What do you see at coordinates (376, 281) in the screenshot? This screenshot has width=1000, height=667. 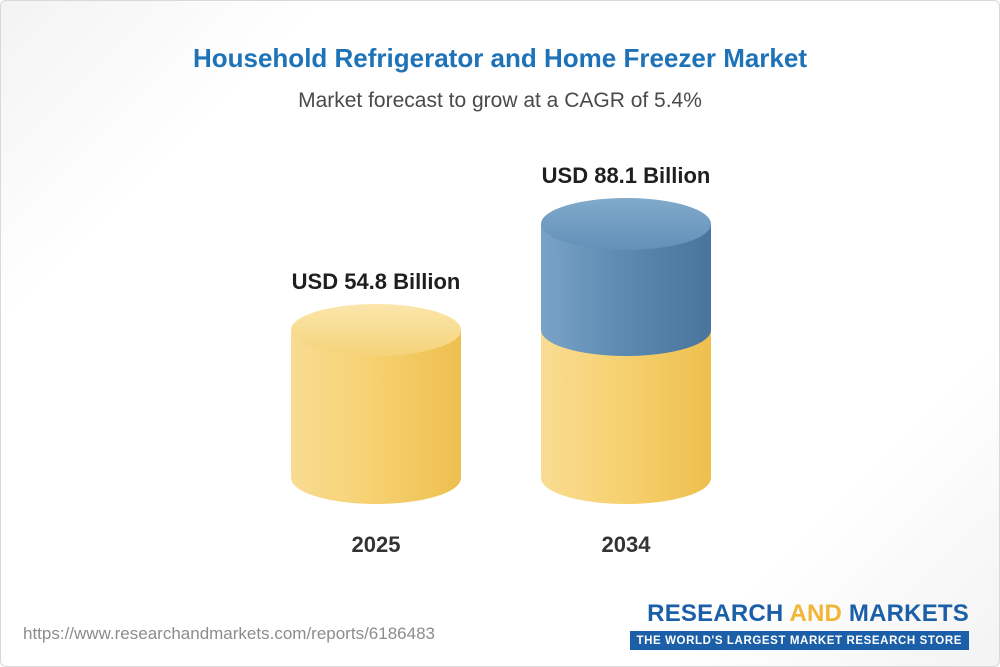 I see `value-label-2025: USD 54.8 Billion` at bounding box center [376, 281].